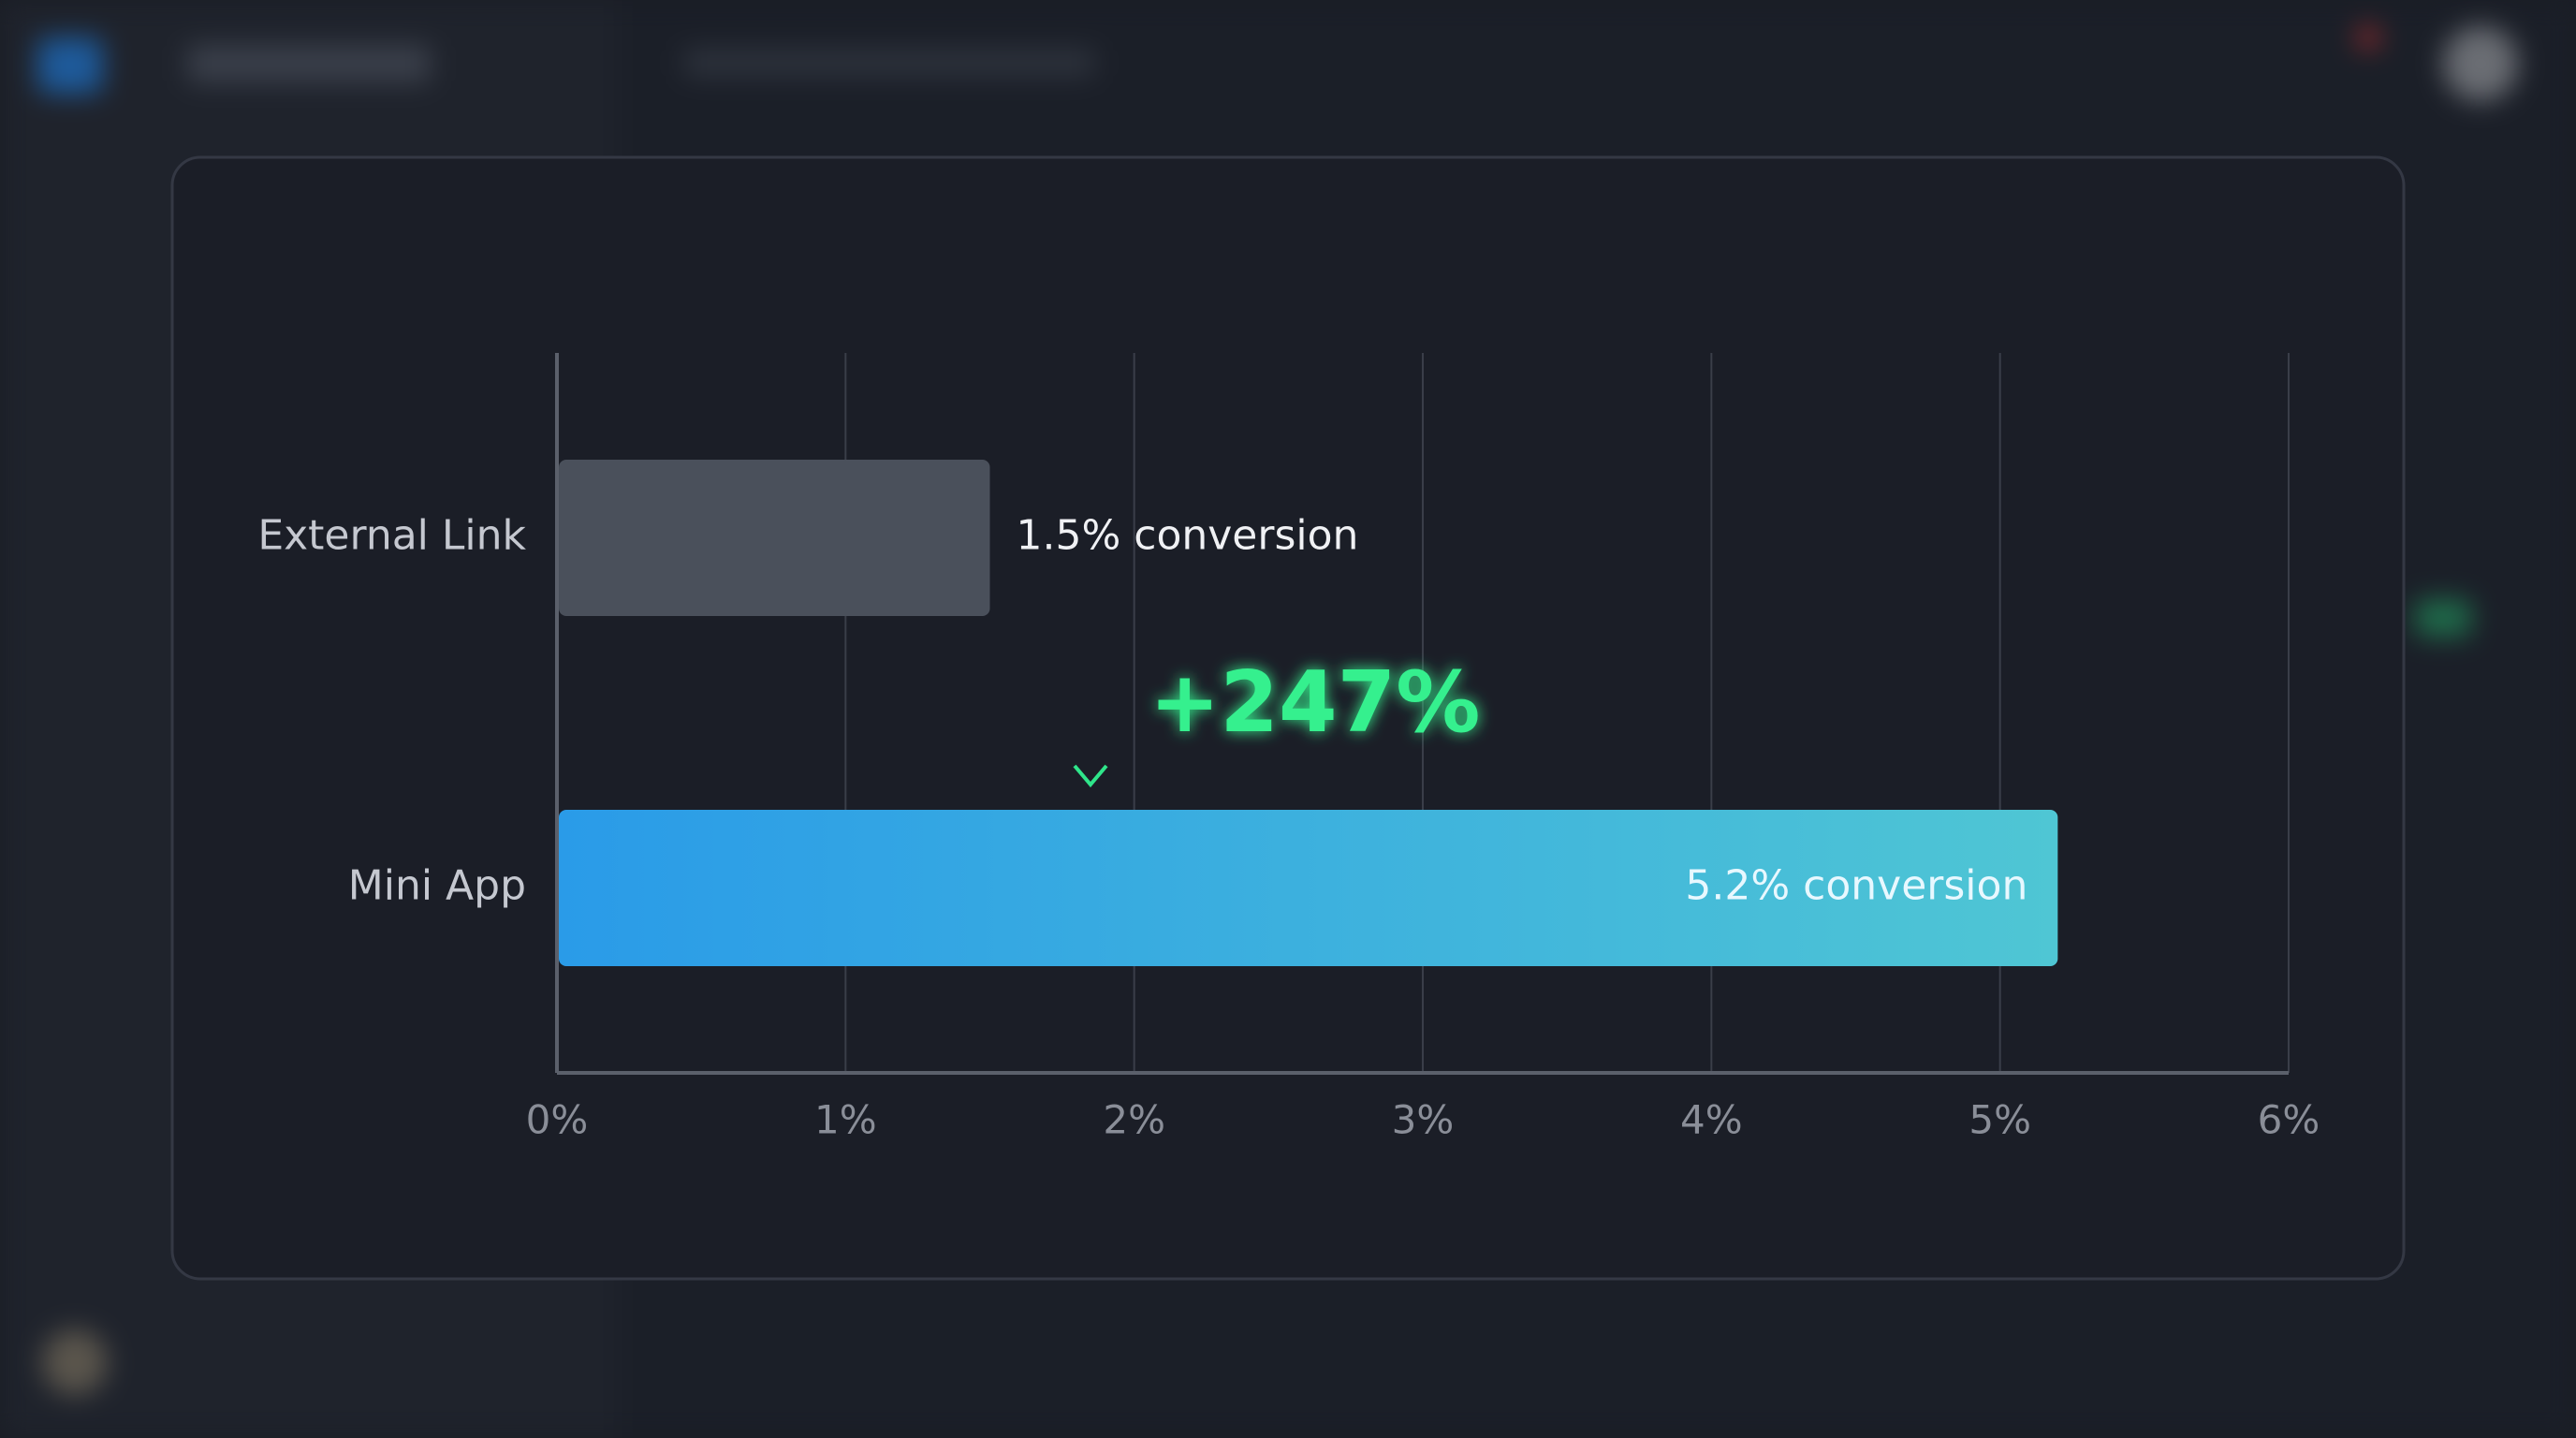 The image size is (2576, 1438). I want to click on x-tick-label: 4%, so click(1711, 1120).